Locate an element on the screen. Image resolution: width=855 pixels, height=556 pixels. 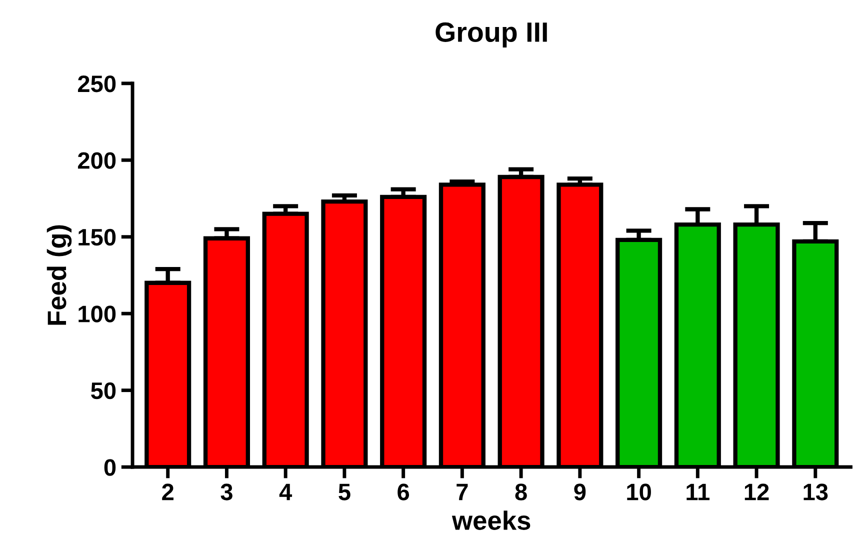
x-tick-label: 7 is located at coordinates (462, 492).